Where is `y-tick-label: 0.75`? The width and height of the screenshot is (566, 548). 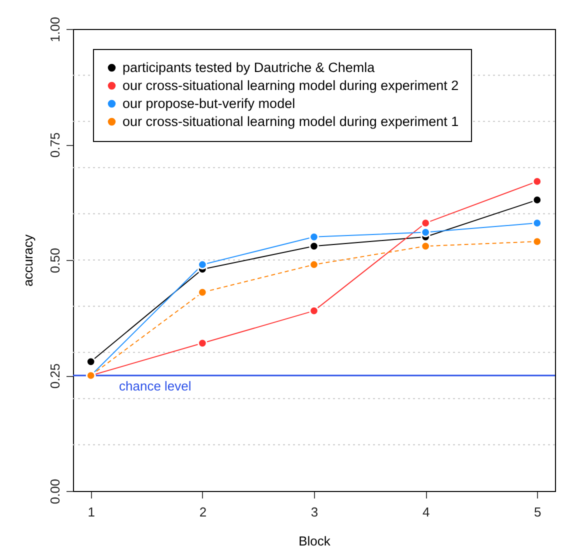 y-tick-label: 0.75 is located at coordinates (55, 145).